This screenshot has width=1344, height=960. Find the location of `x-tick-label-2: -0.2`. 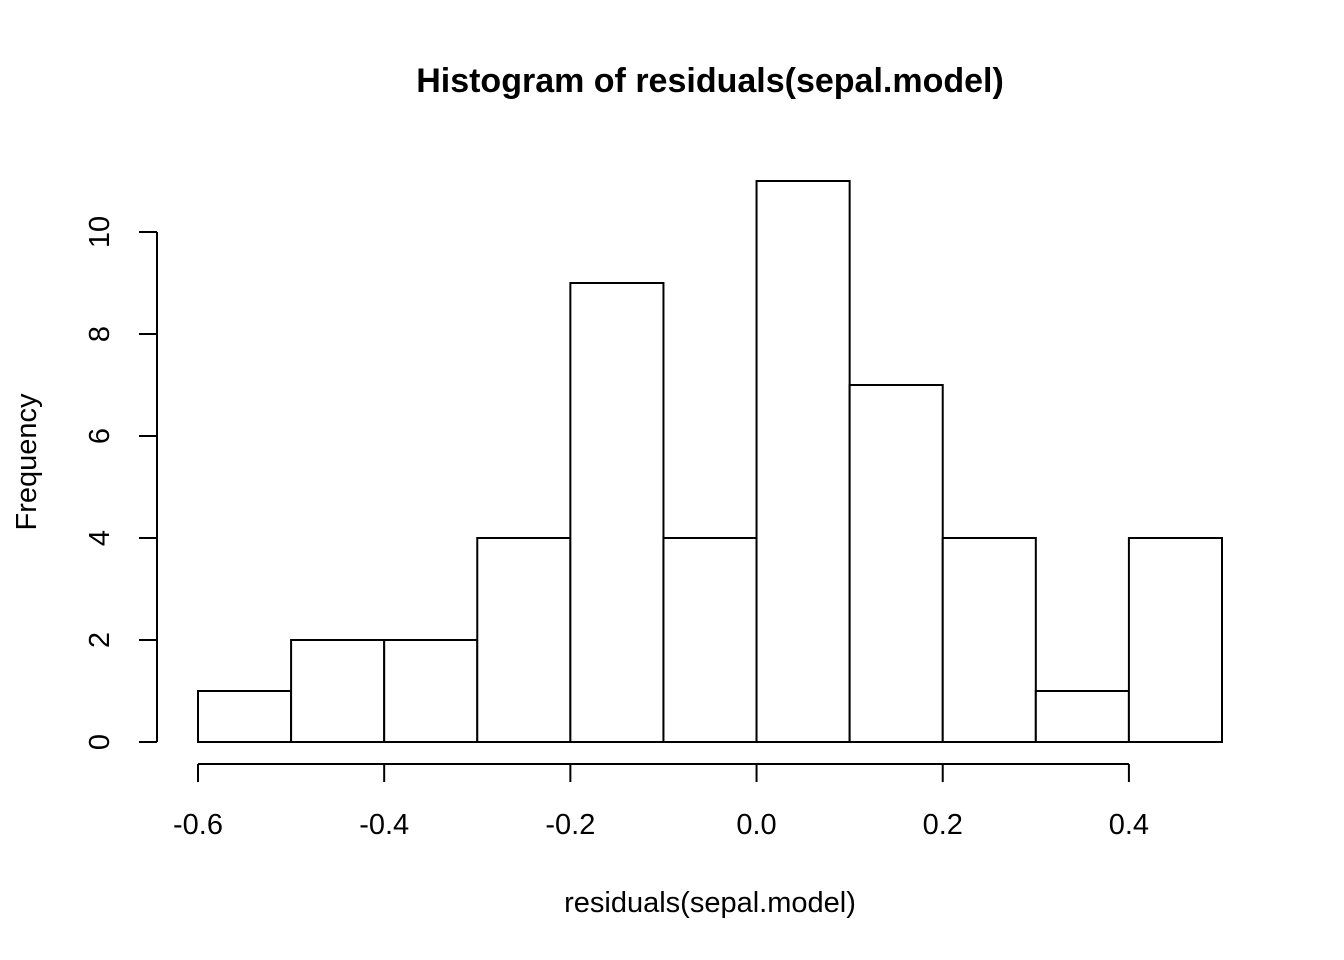

x-tick-label-2: -0.2 is located at coordinates (570, 825).